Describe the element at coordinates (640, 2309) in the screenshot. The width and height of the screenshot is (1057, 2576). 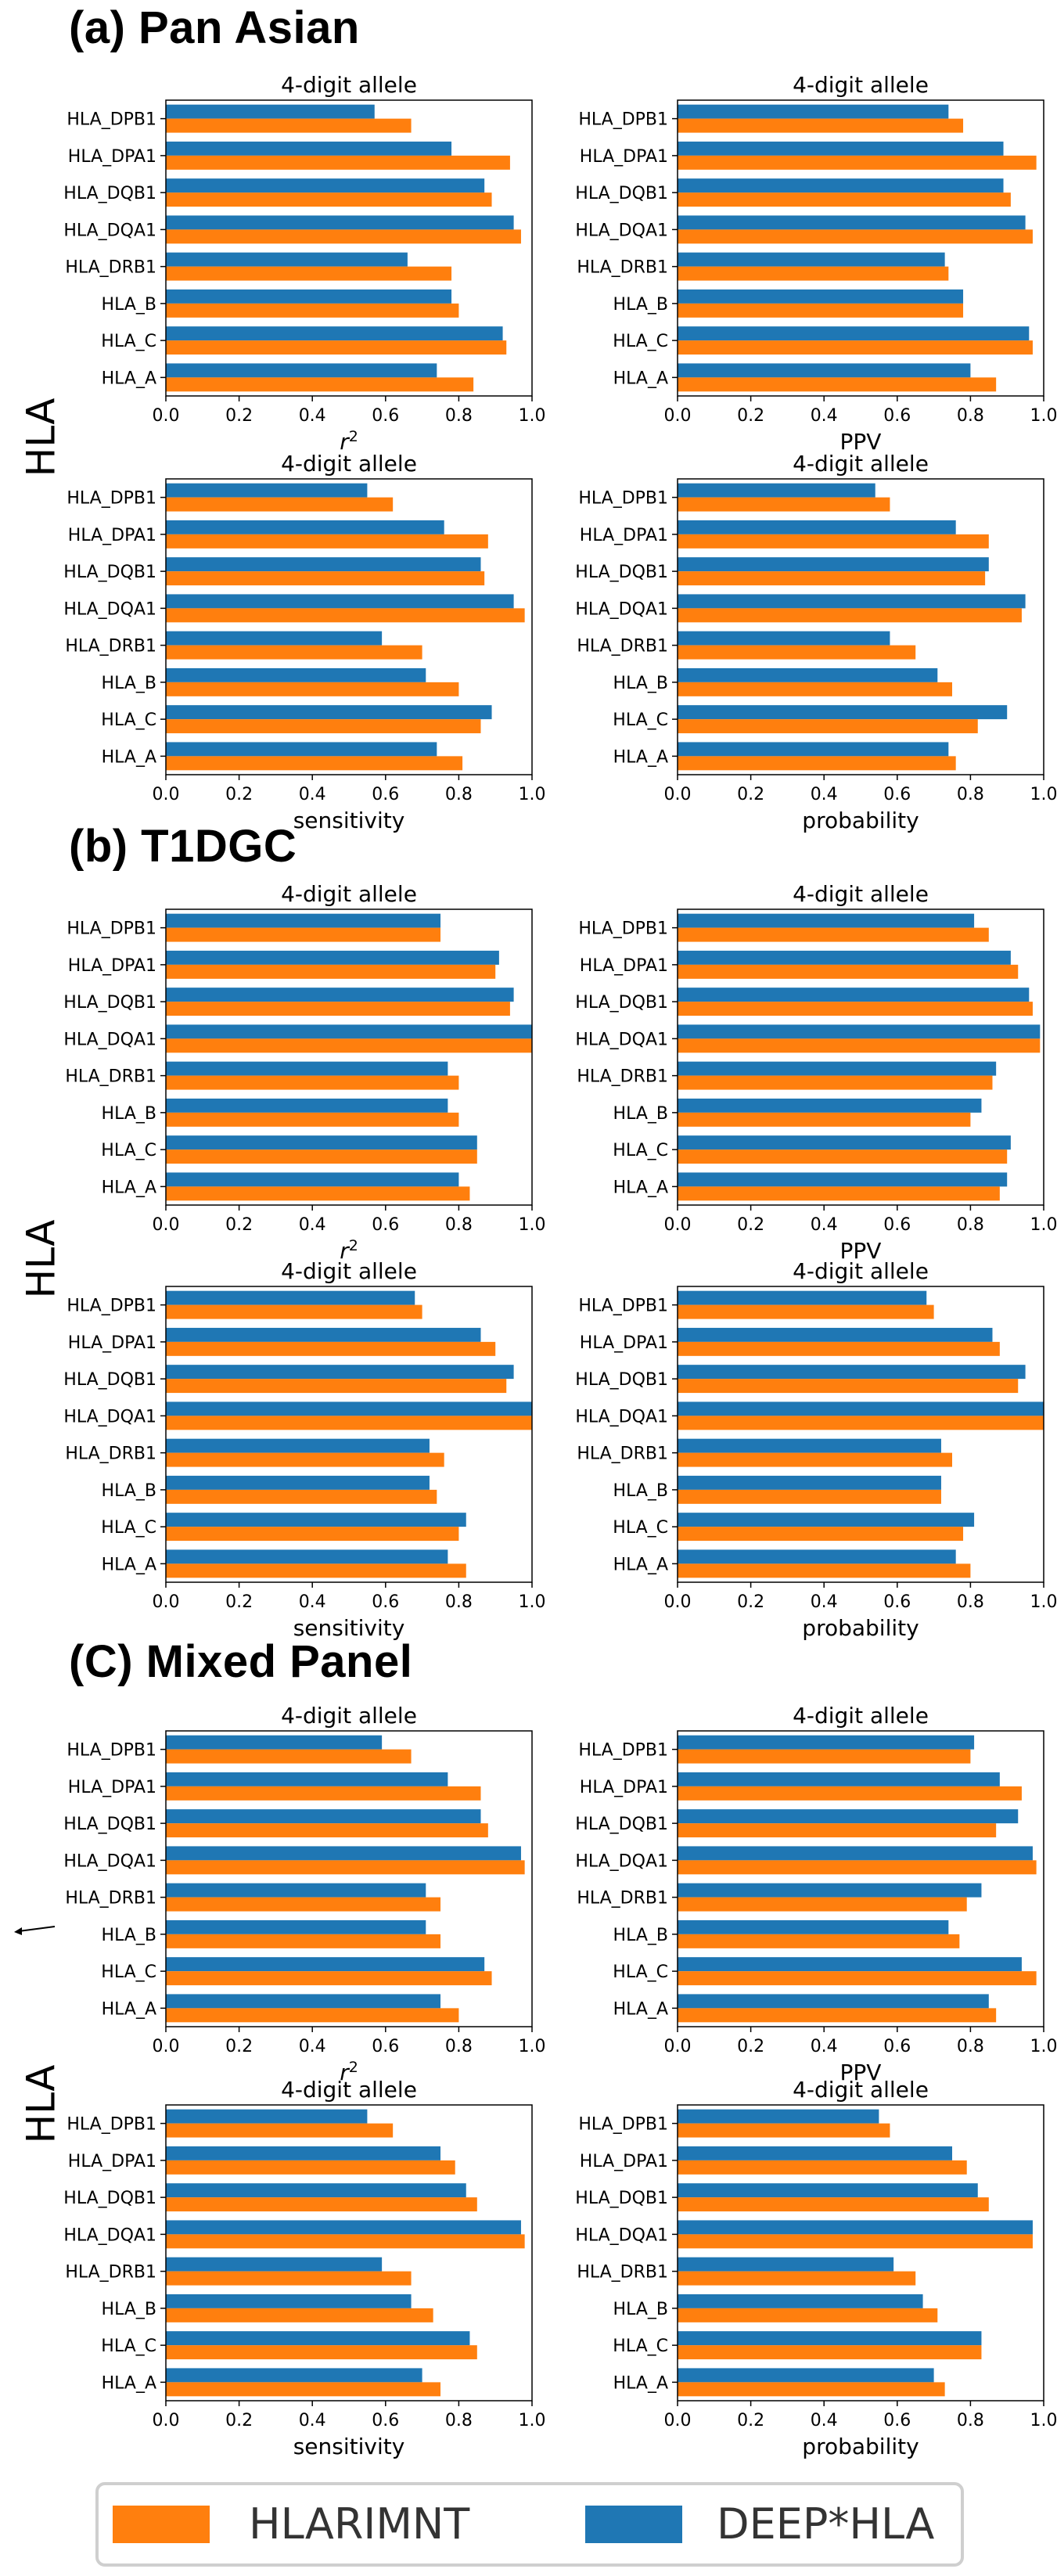
I see `y-tick-label: HLA_B` at that location.